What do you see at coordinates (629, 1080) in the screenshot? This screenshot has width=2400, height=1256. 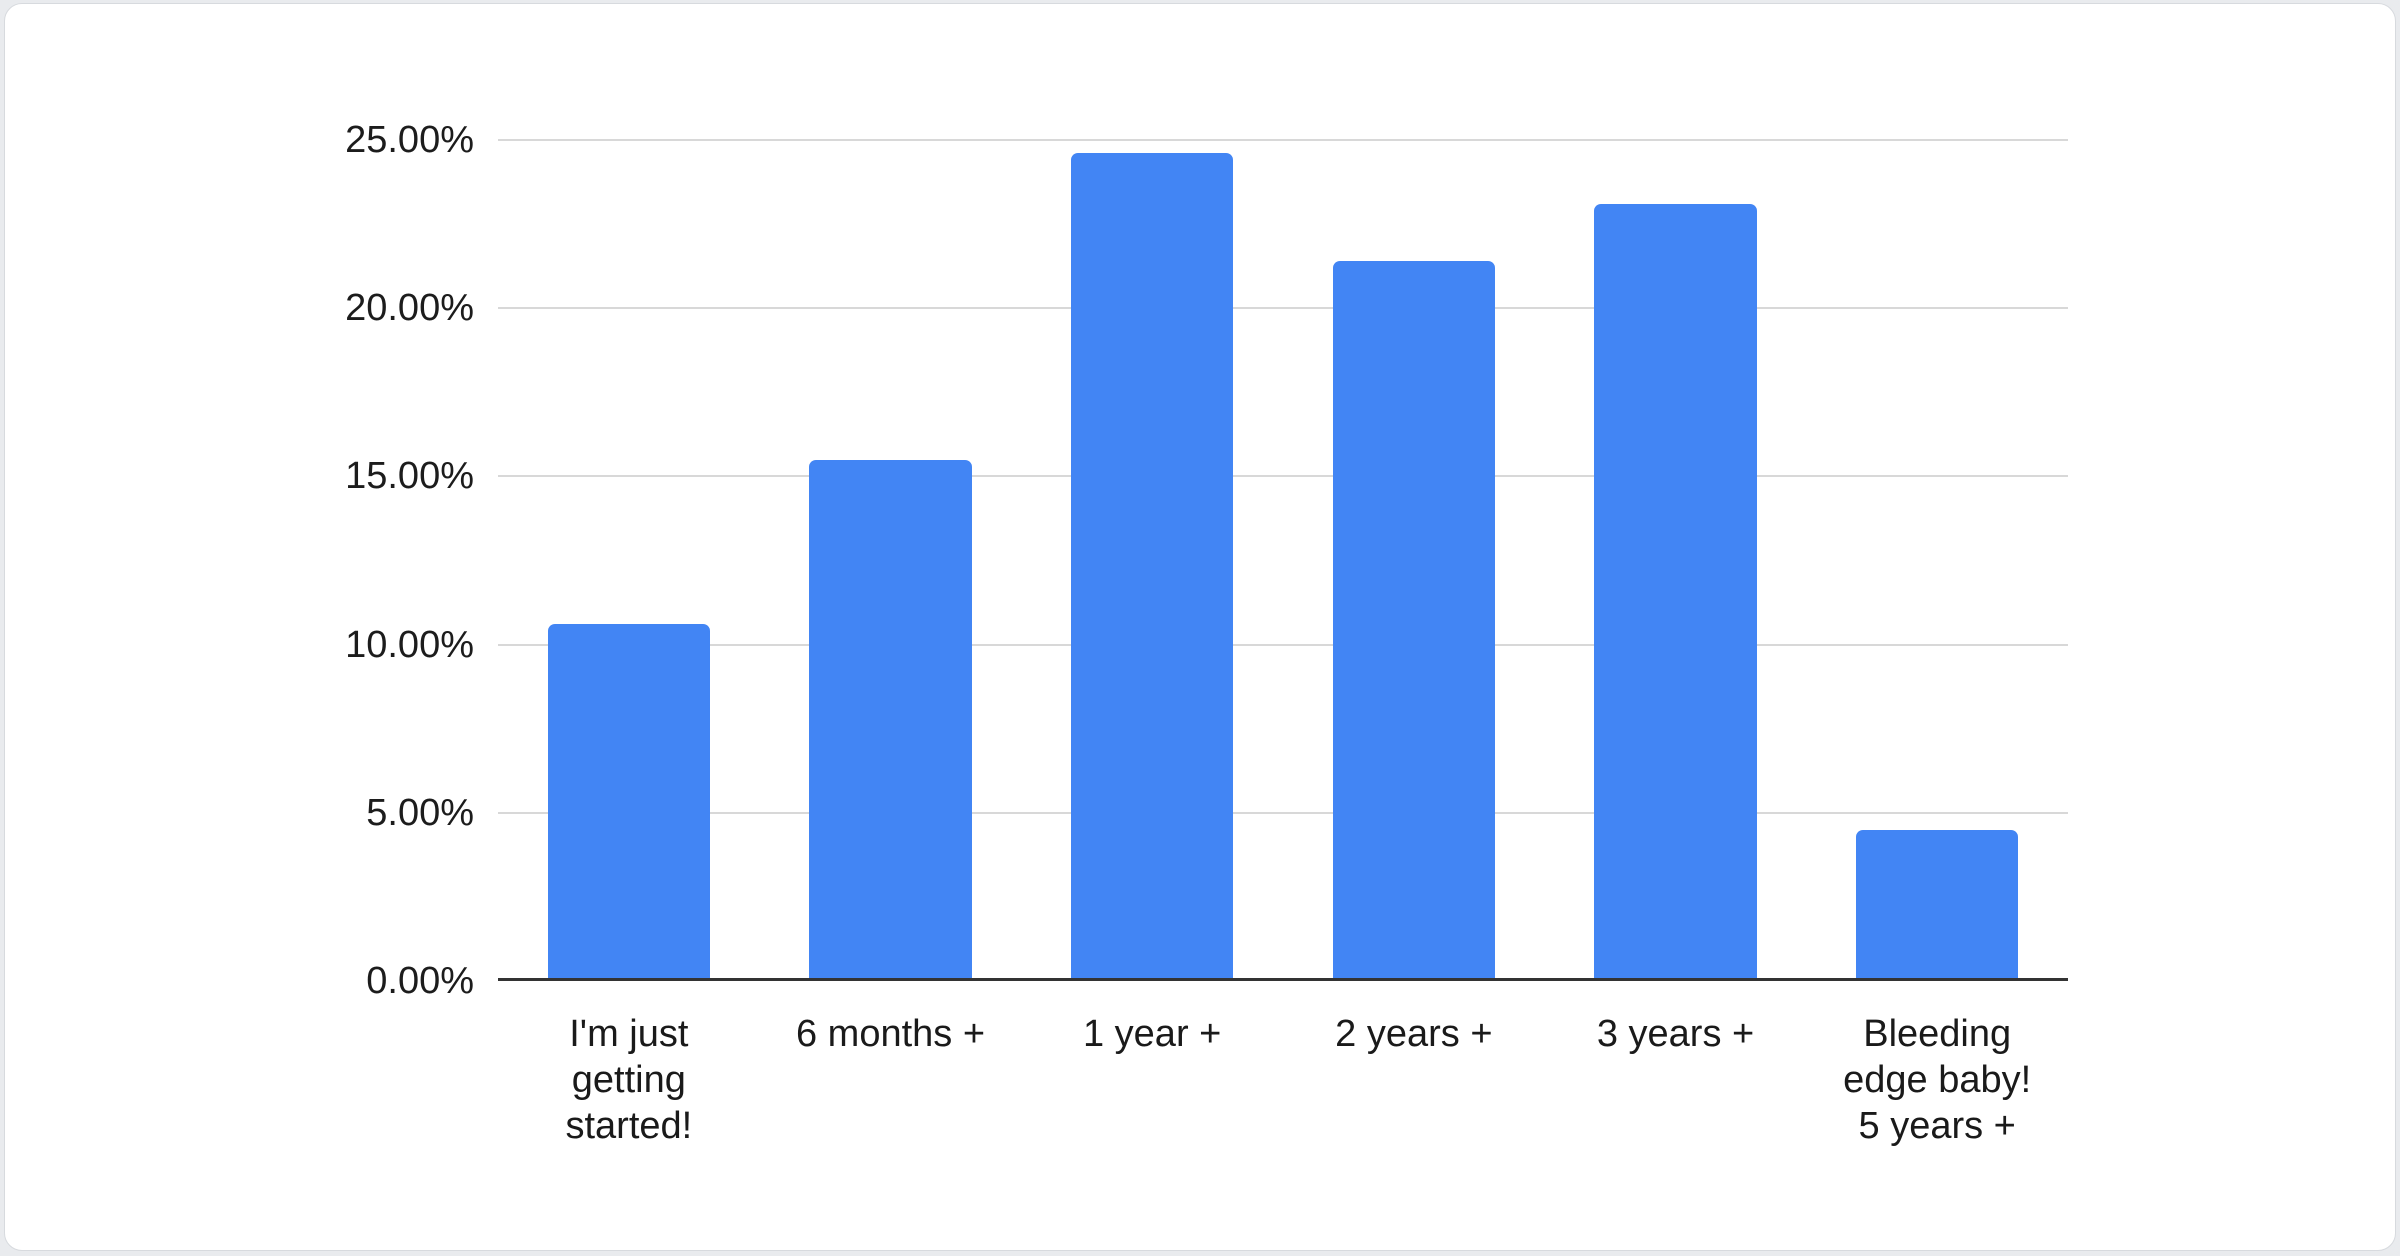 I see `x-category-label: I'm just getting started!` at bounding box center [629, 1080].